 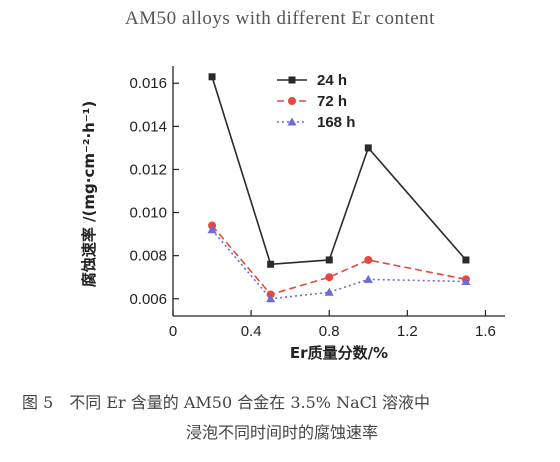 I want to click on x-tick-label: 1.6, so click(x=485, y=331).